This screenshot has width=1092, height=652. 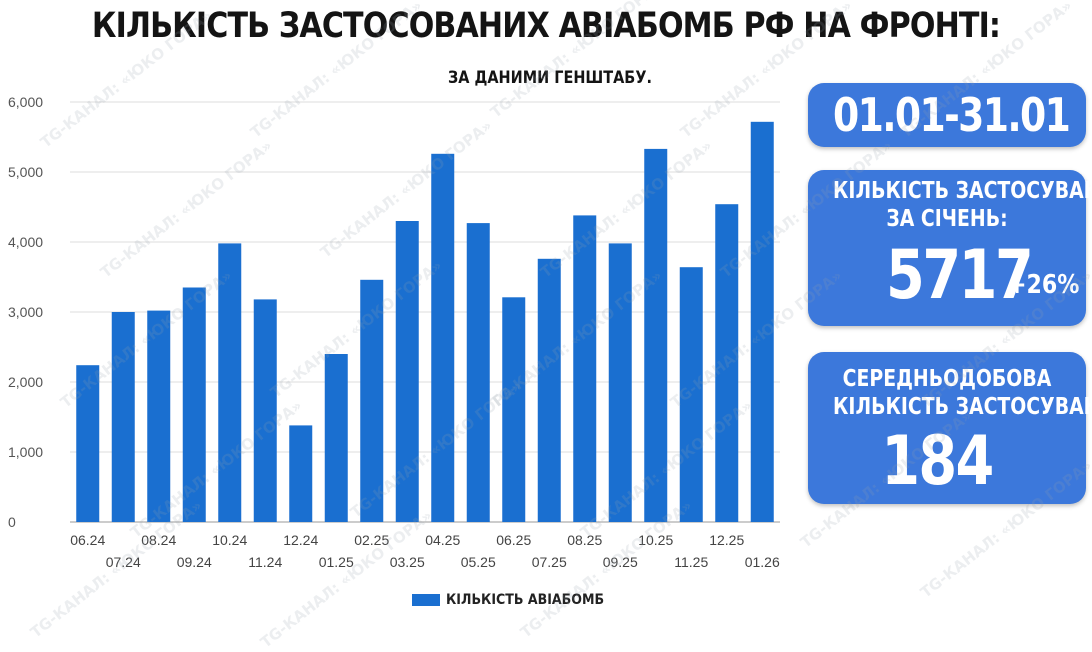 What do you see at coordinates (962, 191) in the screenshot?
I see `monthly-label-line1: КІЛЬКІСТЬ ЗАСТОСУВАНЬ` at bounding box center [962, 191].